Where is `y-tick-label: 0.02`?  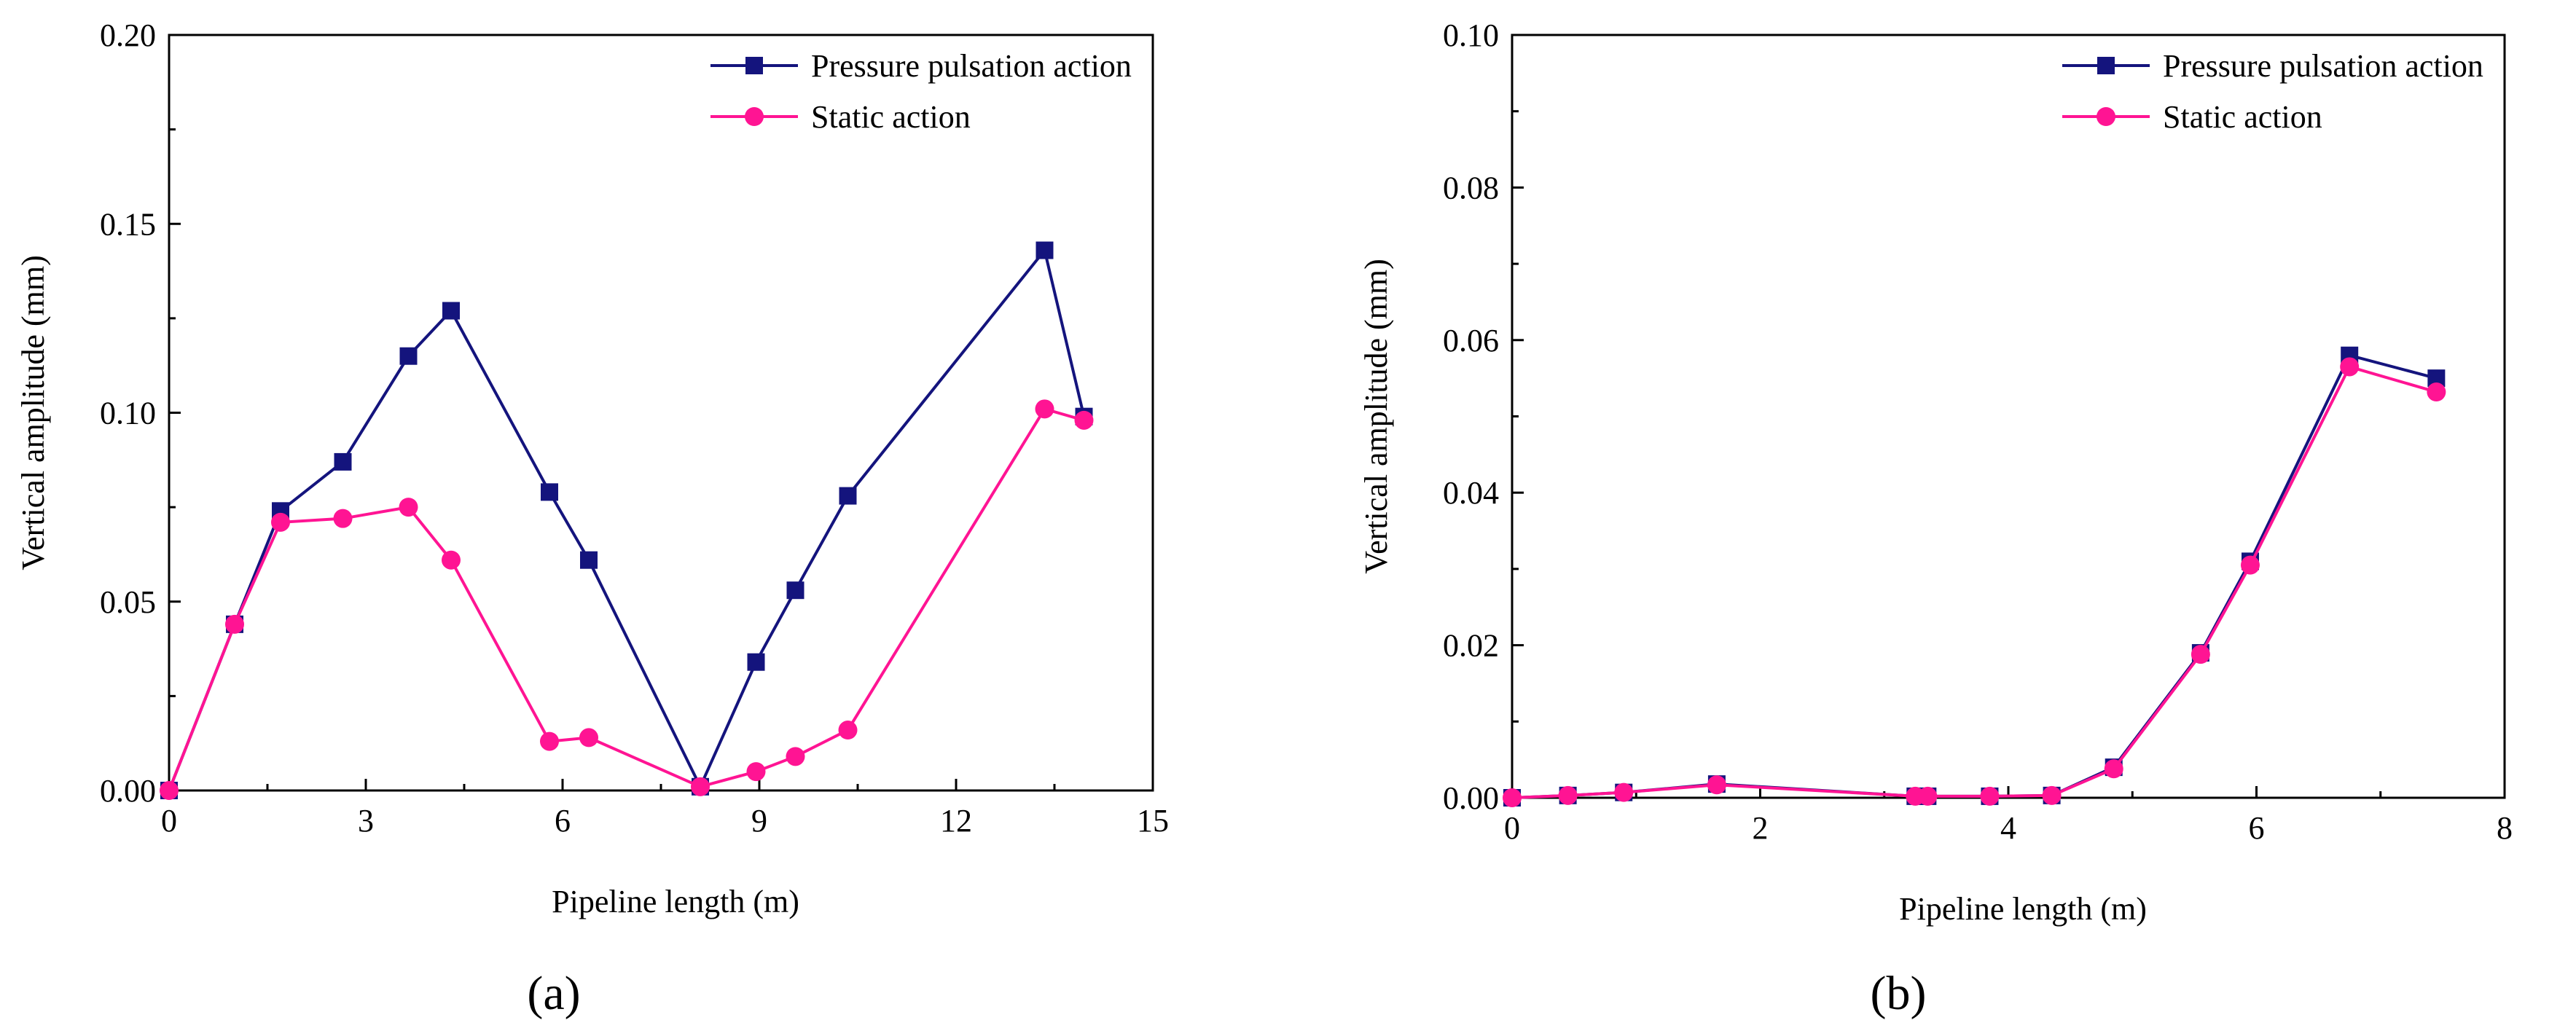 y-tick-label: 0.02 is located at coordinates (1471, 646).